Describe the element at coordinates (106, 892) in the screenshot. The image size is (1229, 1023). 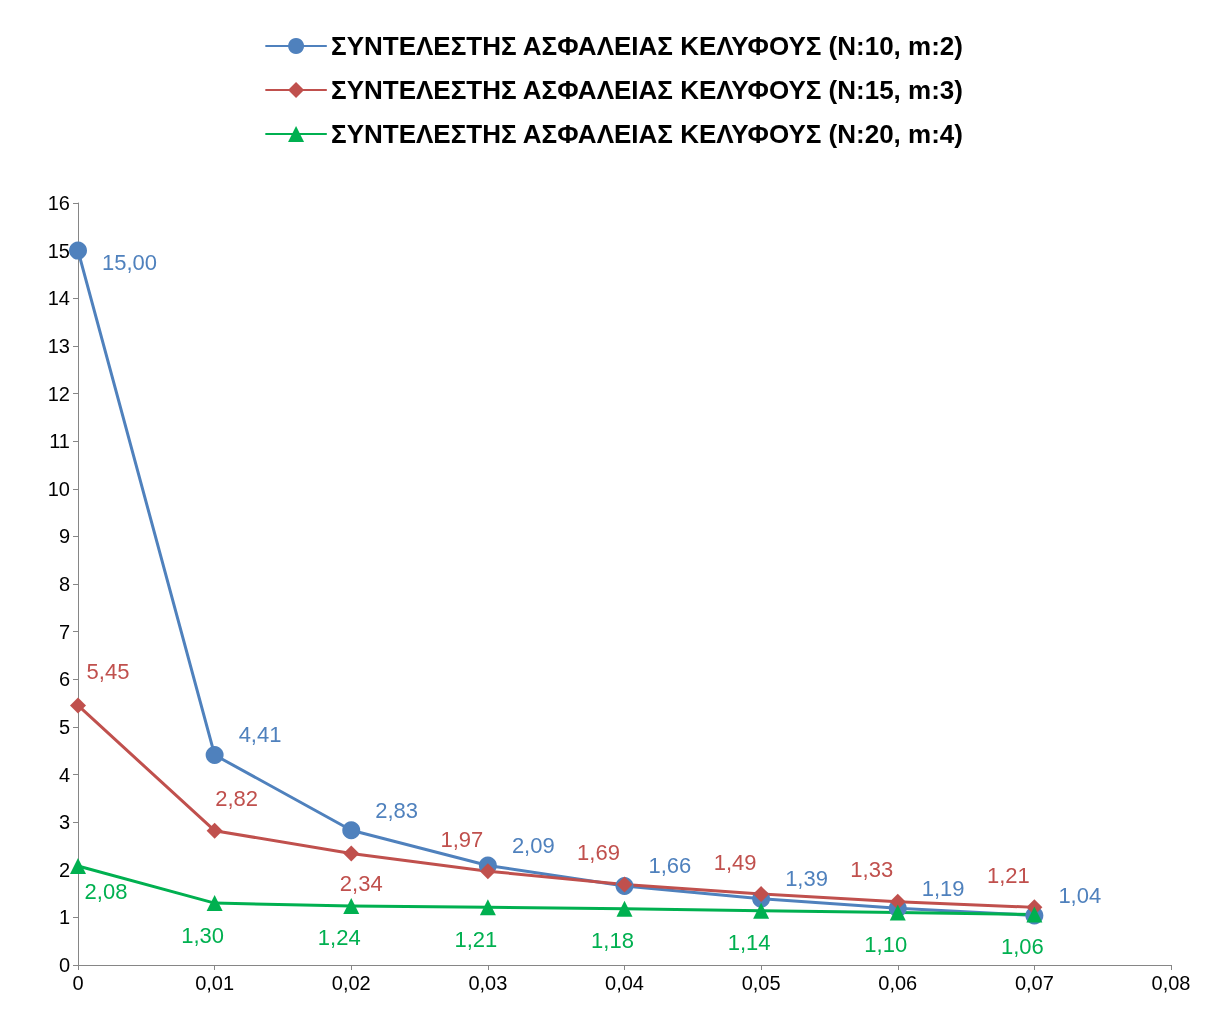
I see `data-label: 2,08` at that location.